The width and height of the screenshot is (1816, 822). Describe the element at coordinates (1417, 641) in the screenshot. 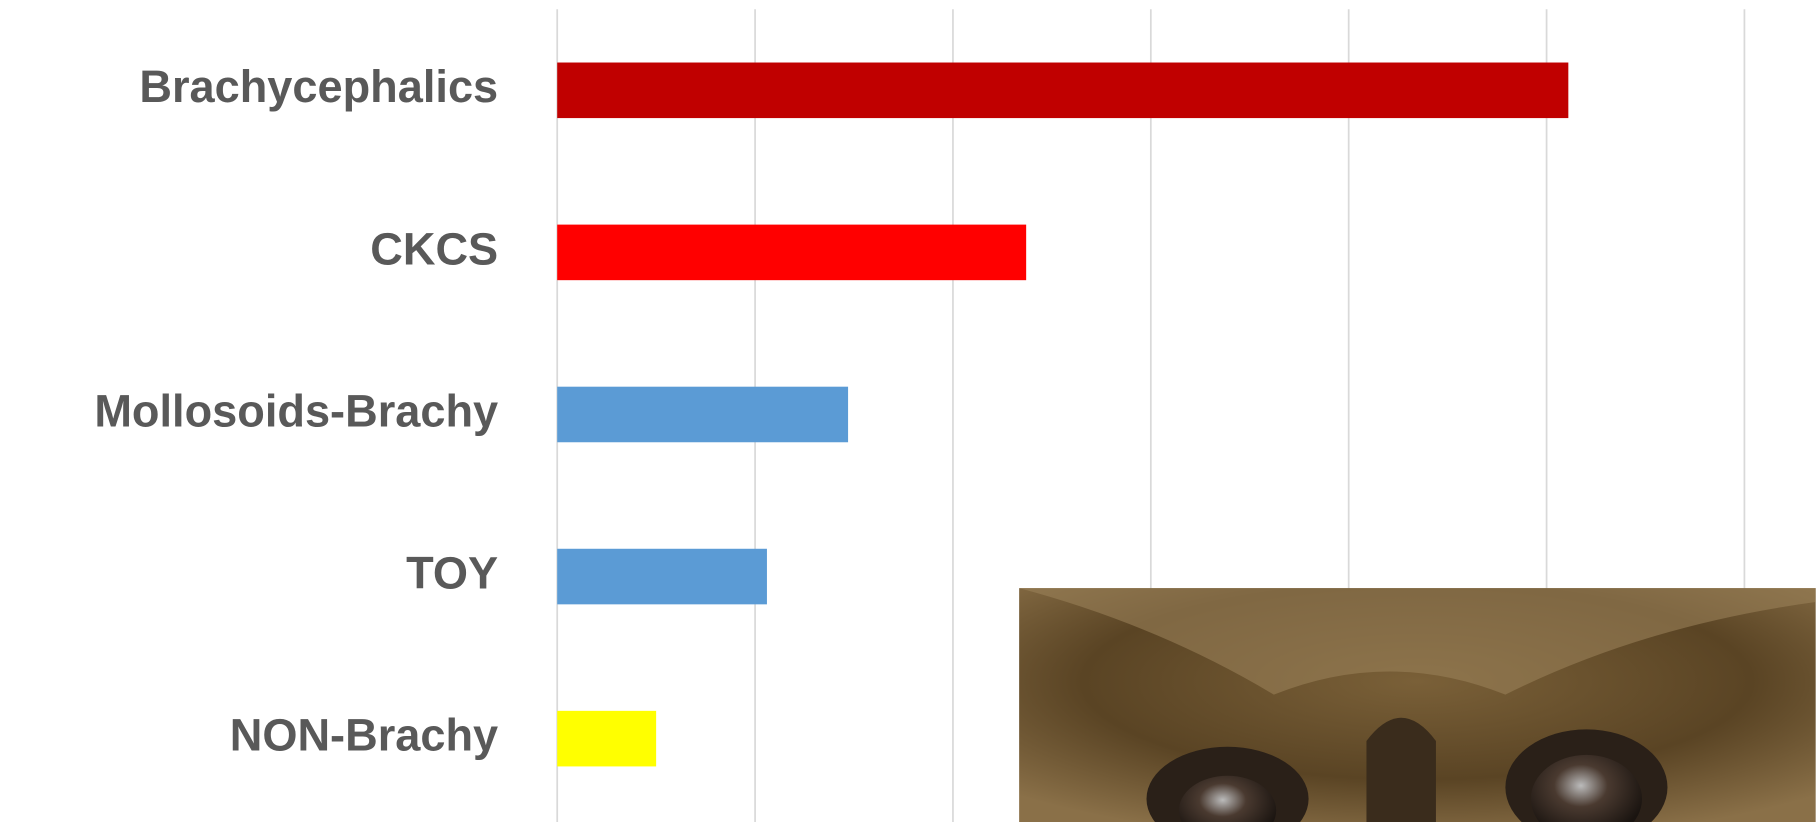

I see `photo-fur` at that location.